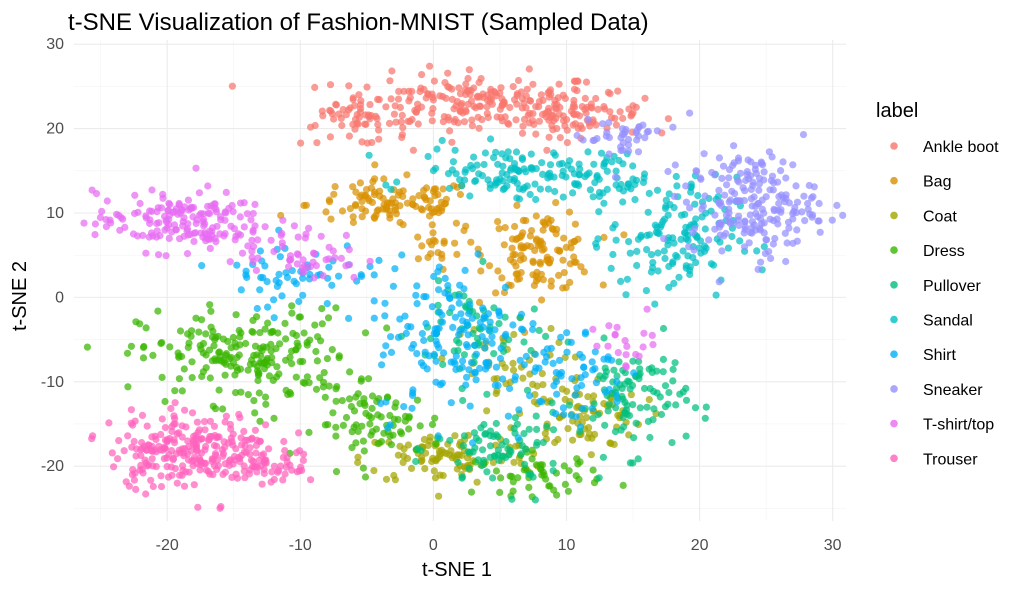 The height and width of the screenshot is (589, 1029). I want to click on legend-item-pullover: Pullover, so click(935, 286).